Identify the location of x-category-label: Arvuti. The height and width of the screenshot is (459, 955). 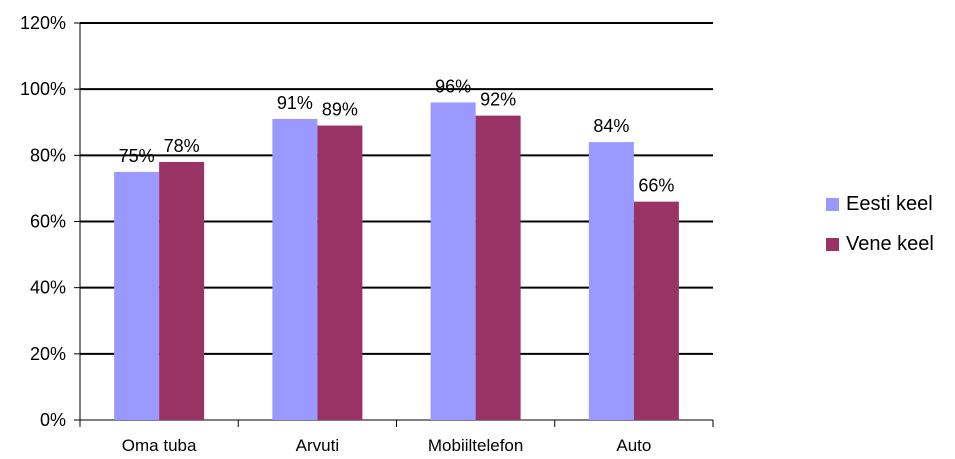
(317, 445).